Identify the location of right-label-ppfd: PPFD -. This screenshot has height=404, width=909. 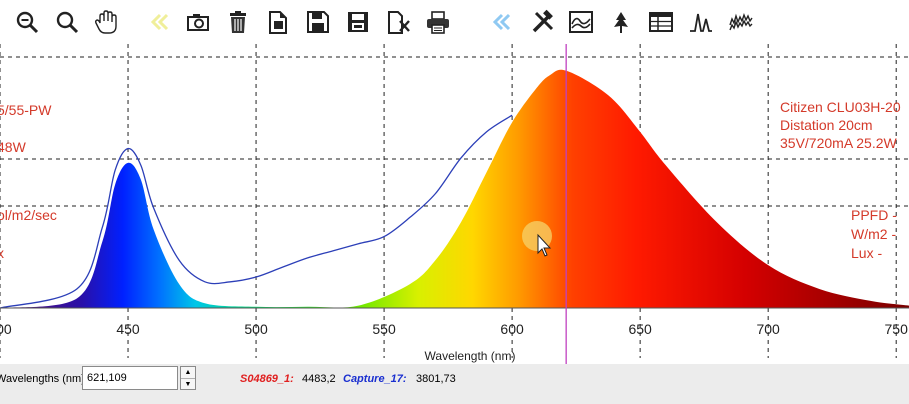
(874, 215).